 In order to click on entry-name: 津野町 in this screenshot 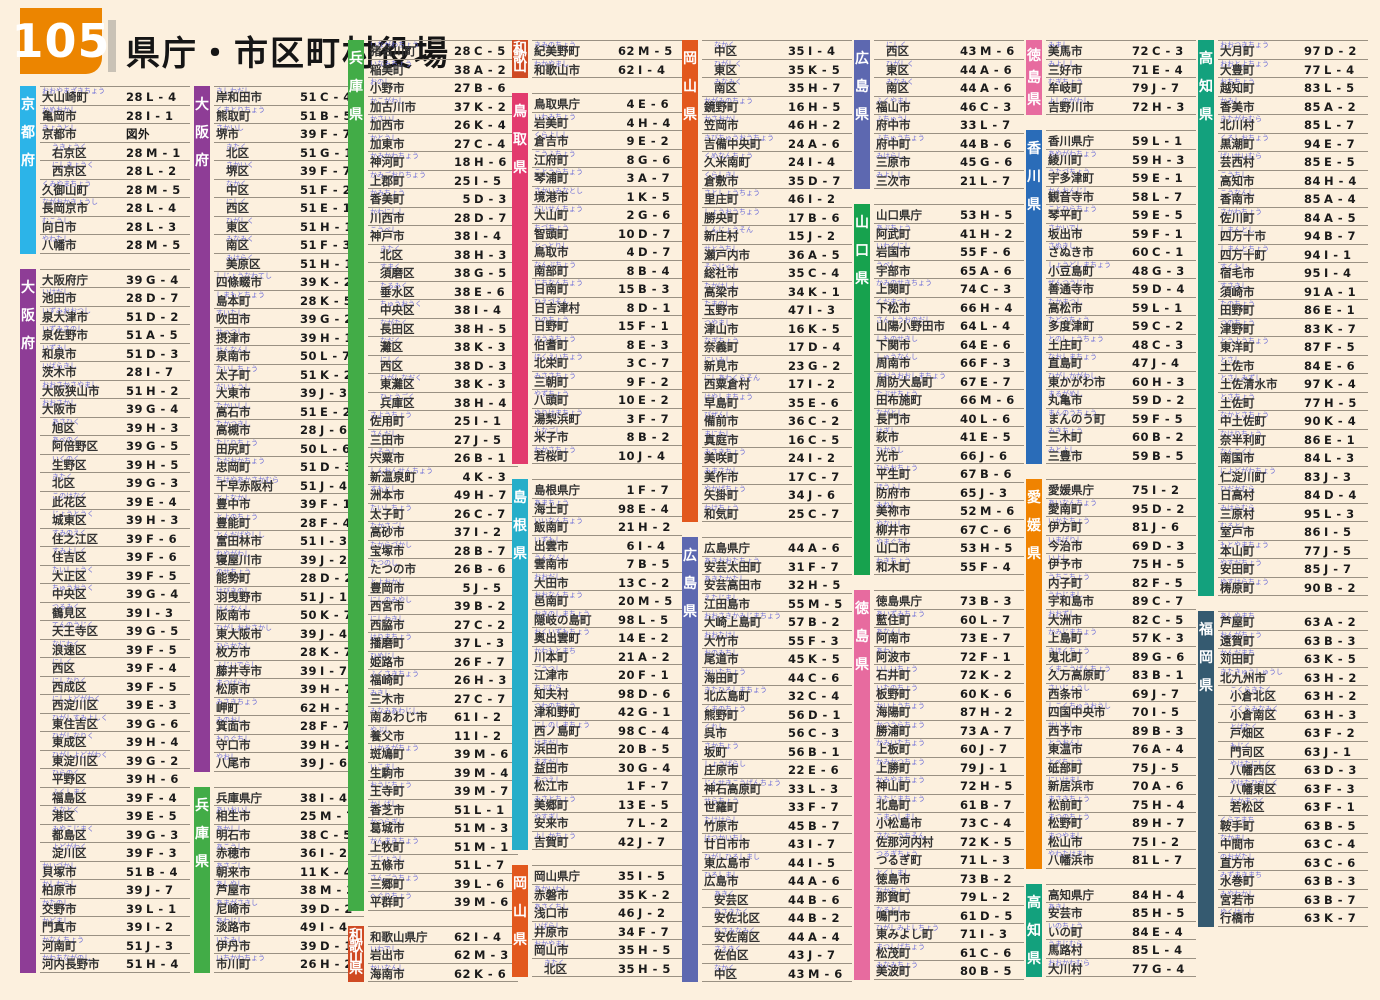, I will do `click(1237, 328)`.